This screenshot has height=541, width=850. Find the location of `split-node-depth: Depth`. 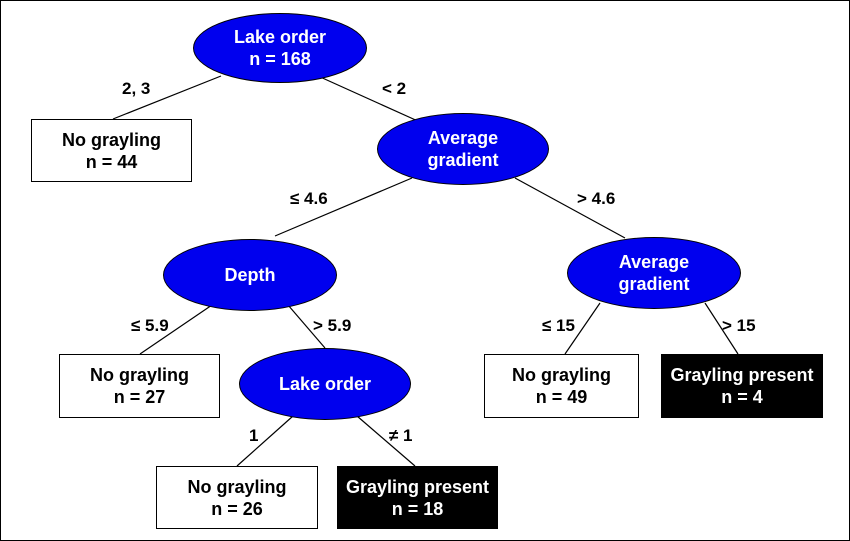

split-node-depth: Depth is located at coordinates (250, 275).